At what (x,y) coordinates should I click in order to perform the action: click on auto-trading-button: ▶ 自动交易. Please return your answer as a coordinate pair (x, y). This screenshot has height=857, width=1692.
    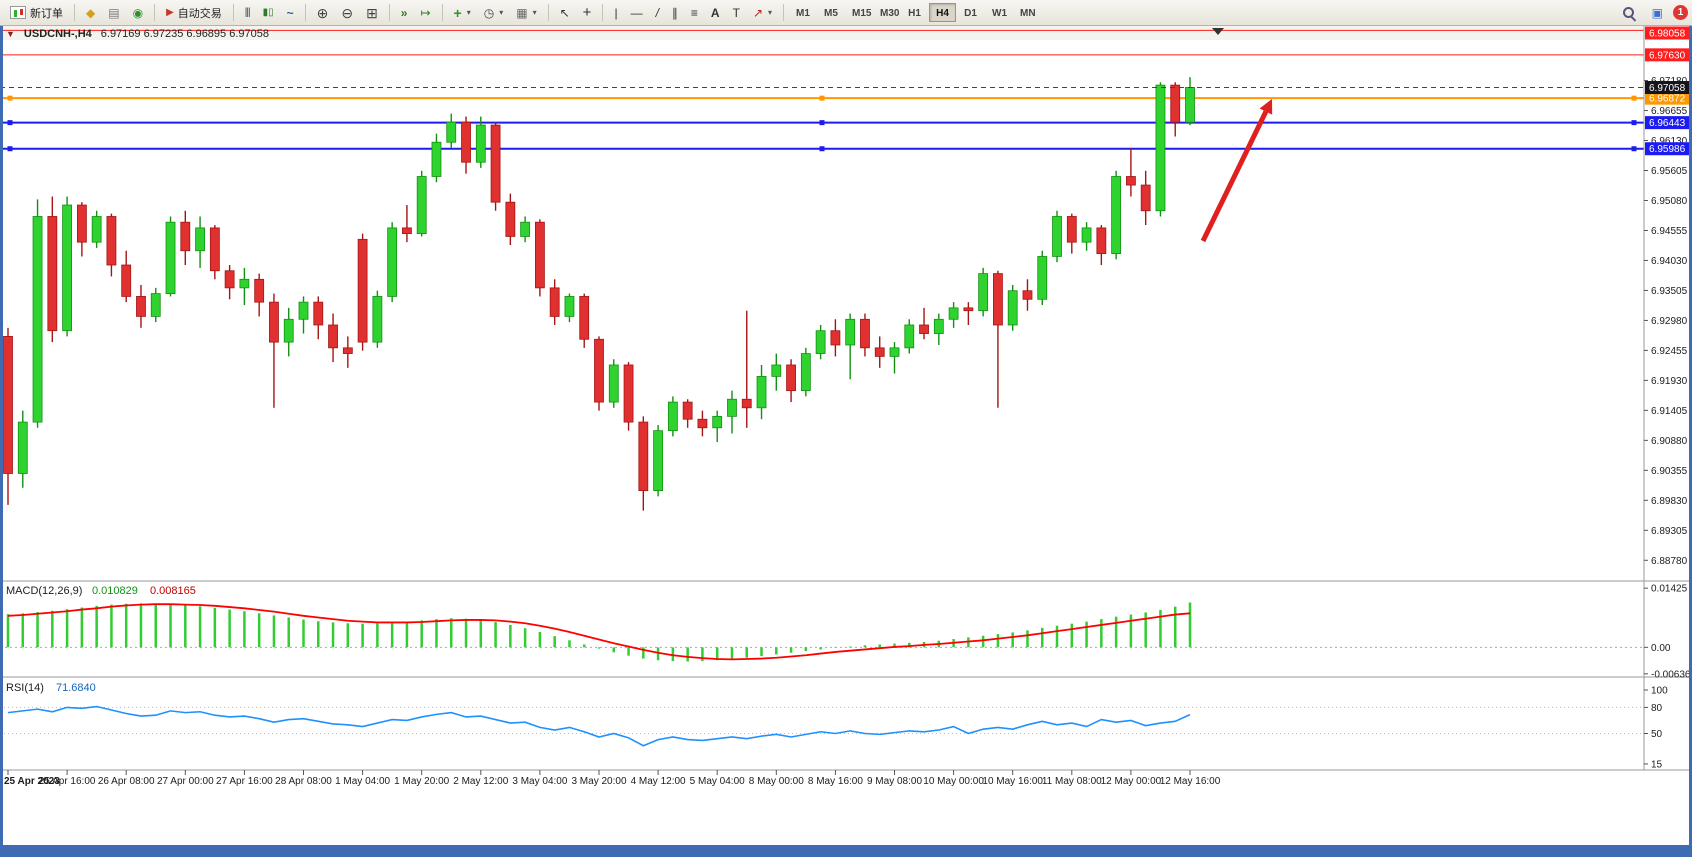
    Looking at the image, I should click on (194, 12).